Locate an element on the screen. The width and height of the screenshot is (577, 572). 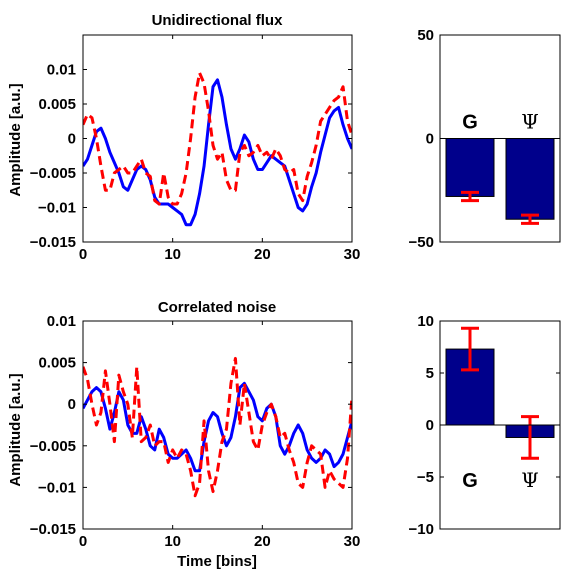
y-tick-label: 50 is located at coordinates (425, 35).